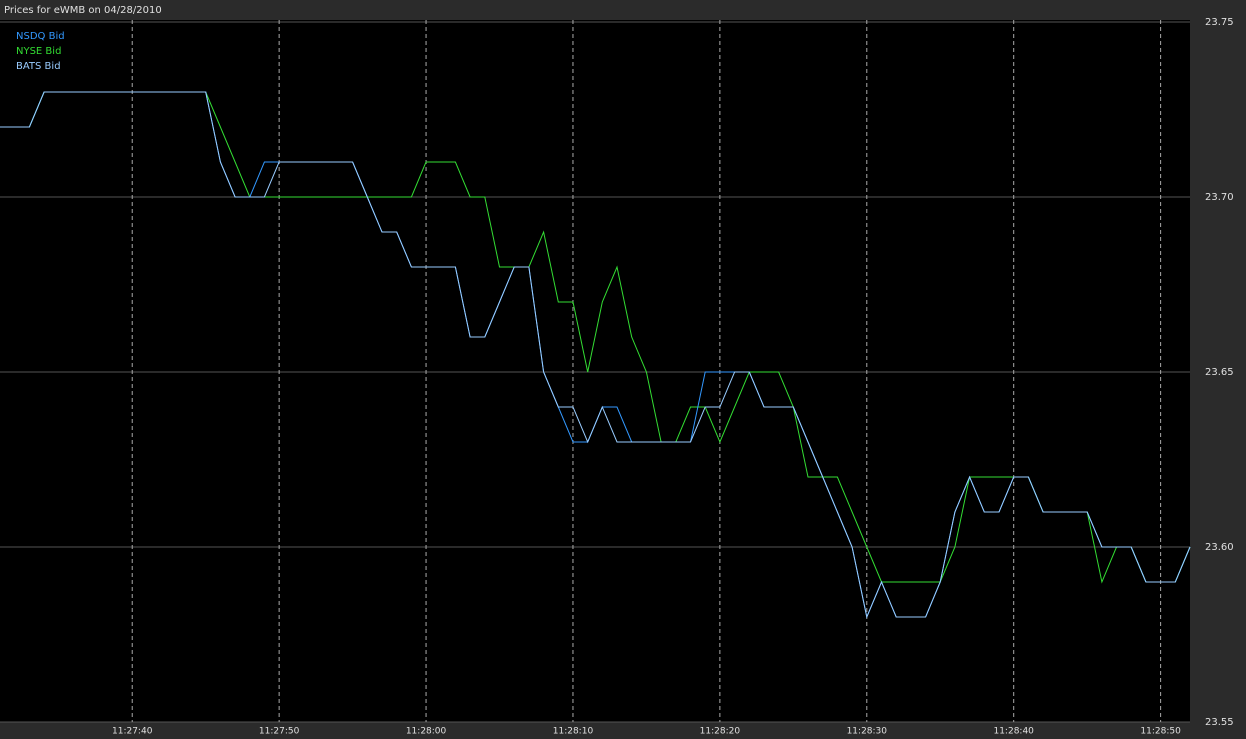 The image size is (1246, 739). What do you see at coordinates (38, 51) in the screenshot?
I see `legend-entry: NYSE Bid` at bounding box center [38, 51].